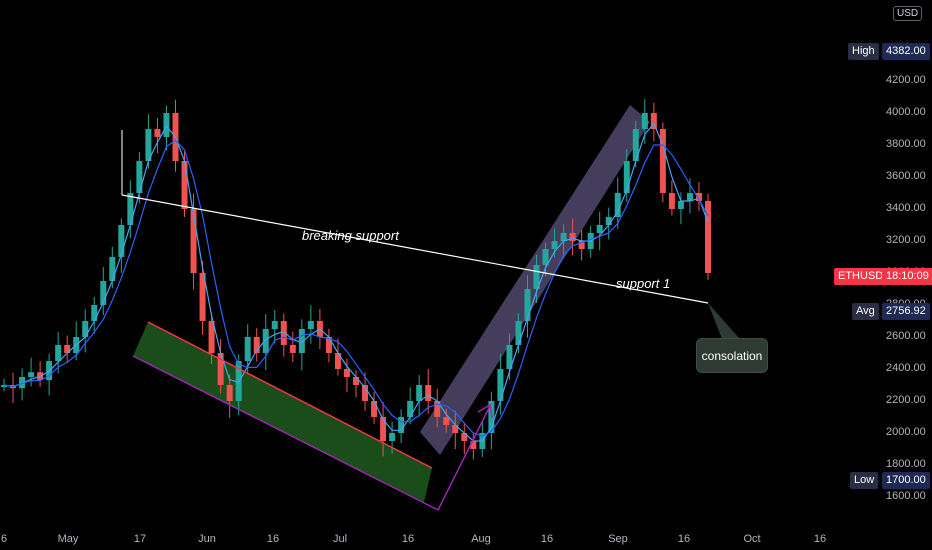 This screenshot has width=932, height=550. What do you see at coordinates (906, 80) in the screenshot?
I see `price-tick-label: 4200.00` at bounding box center [906, 80].